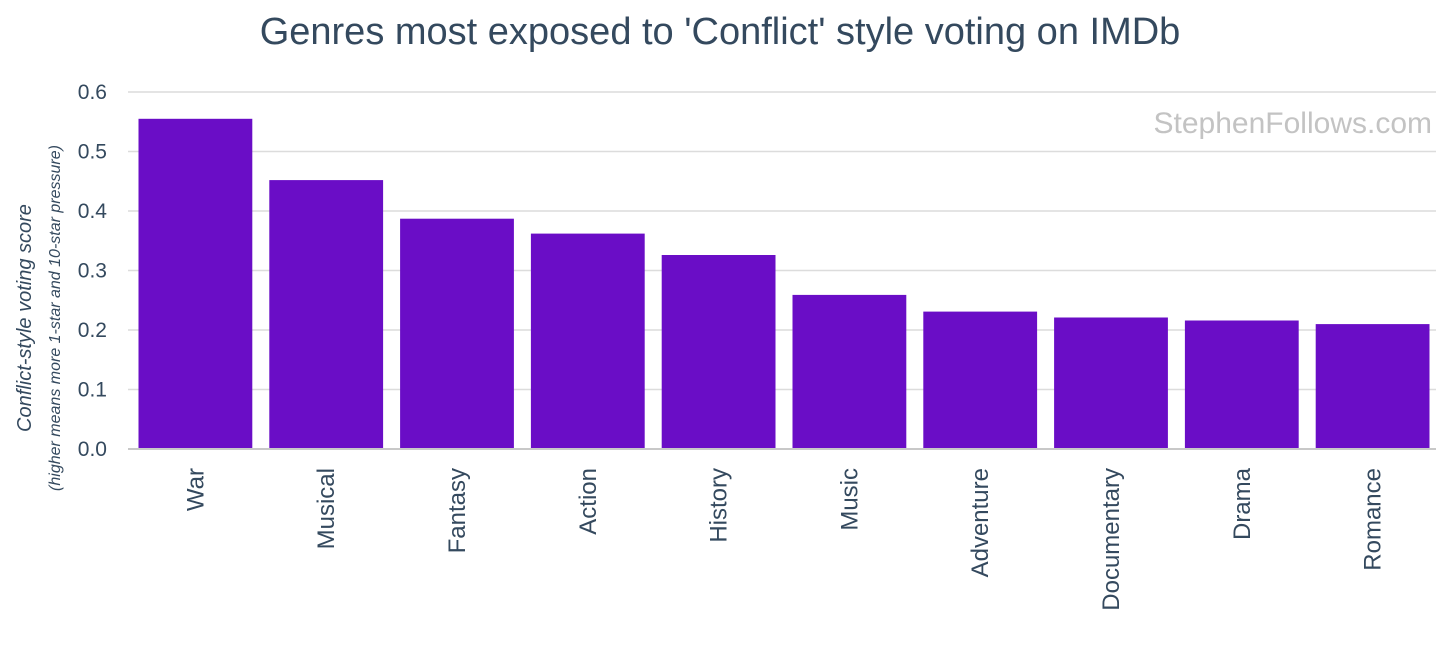 This screenshot has height=647, width=1456. I want to click on y-tick-label: 0.6, so click(92, 92).